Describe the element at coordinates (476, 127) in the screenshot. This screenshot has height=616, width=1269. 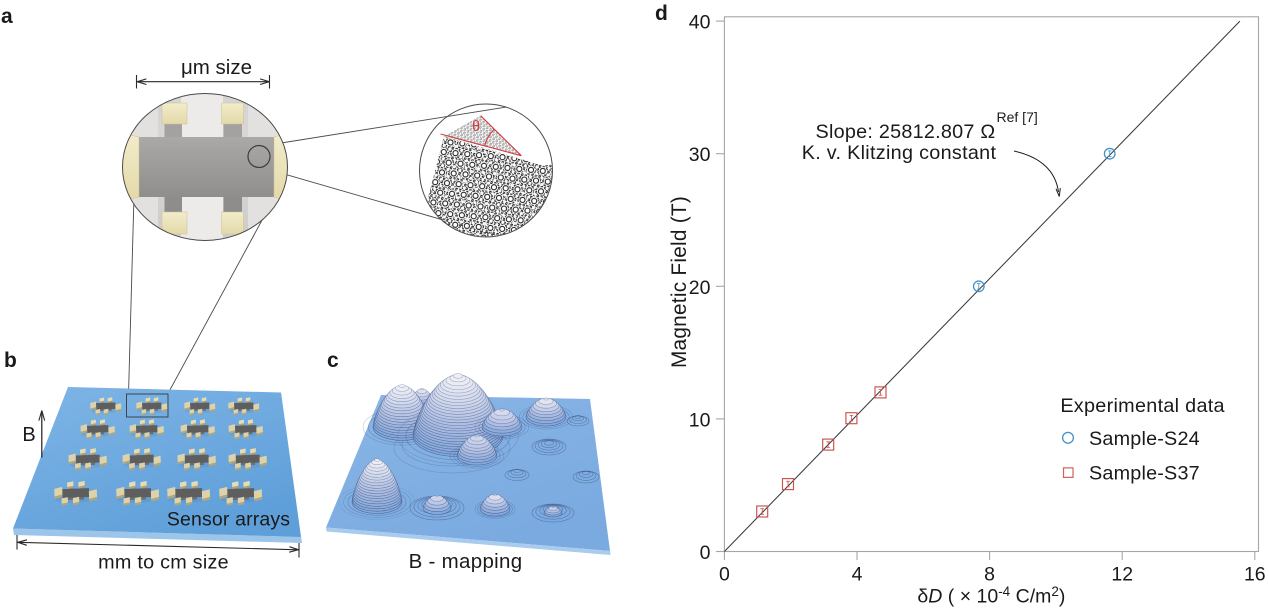
I see `svg-text: θ` at that location.